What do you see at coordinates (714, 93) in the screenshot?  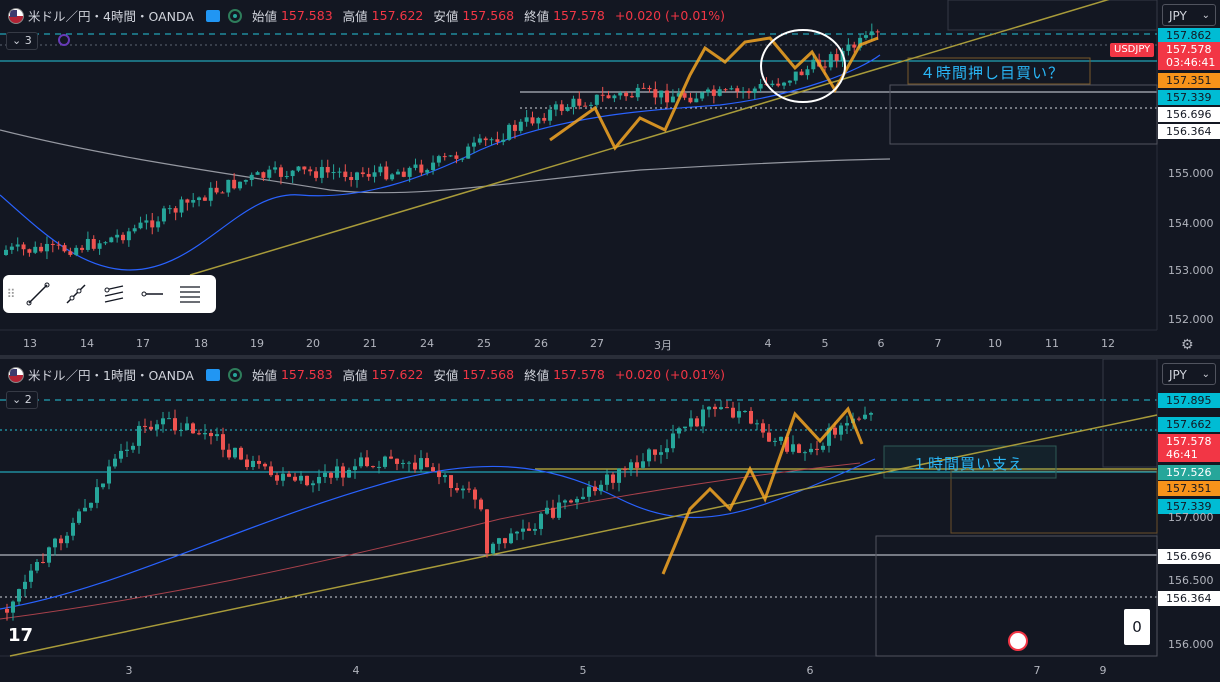 I see `wave-pattern-line` at bounding box center [714, 93].